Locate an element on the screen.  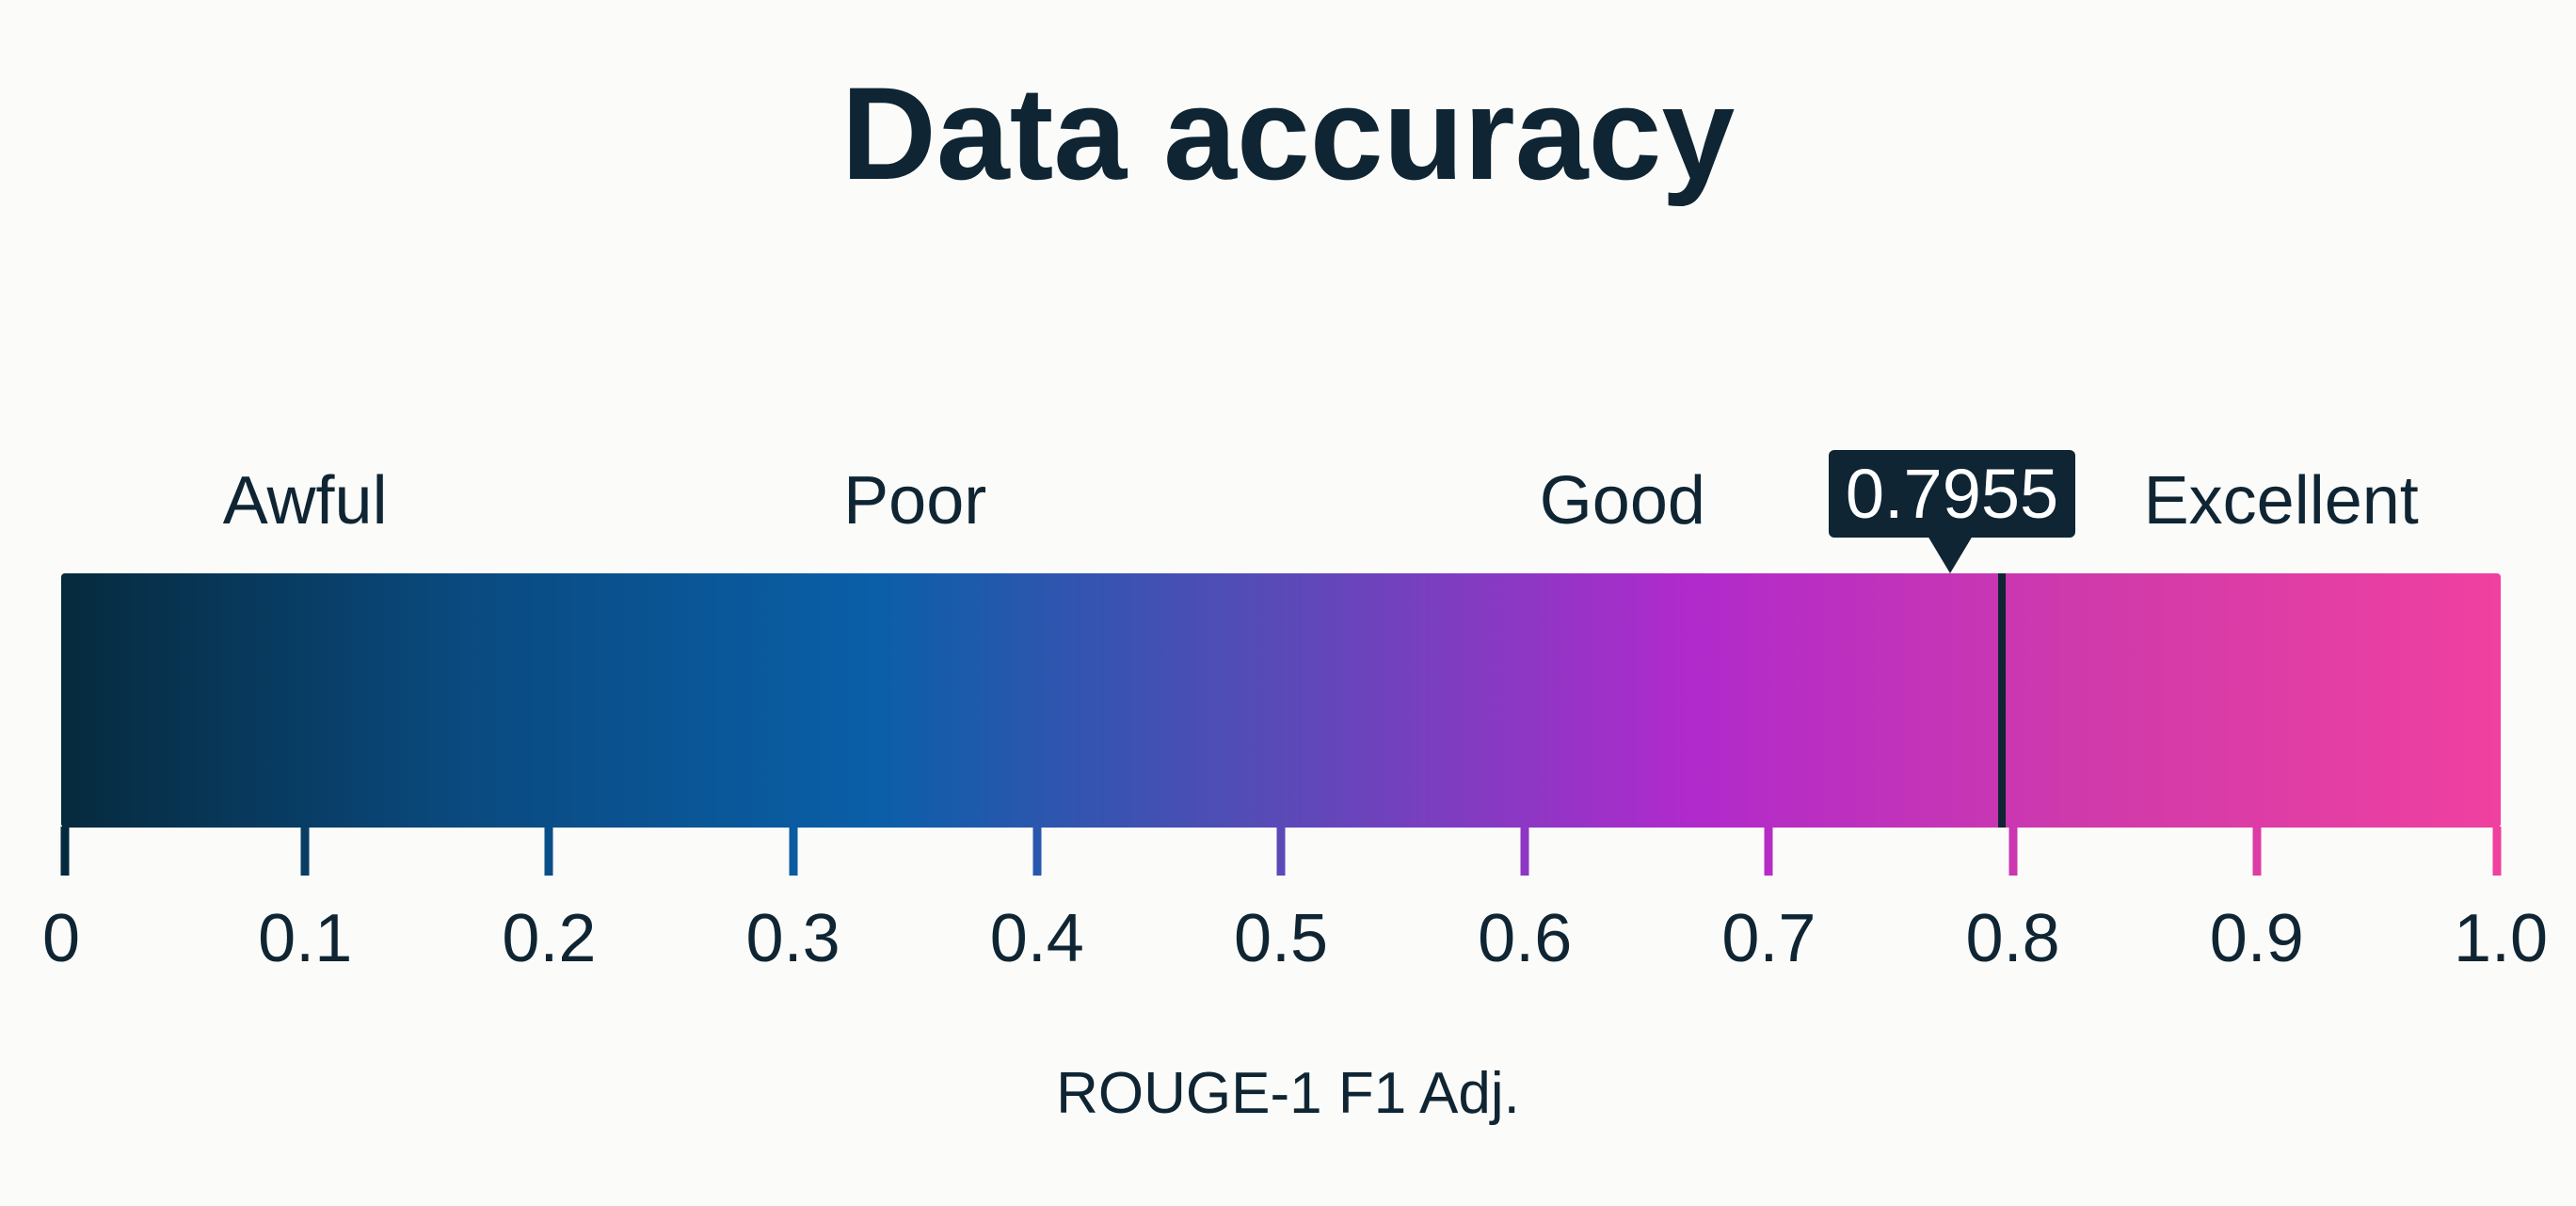
tick-label: 0.6 is located at coordinates (1525, 939).